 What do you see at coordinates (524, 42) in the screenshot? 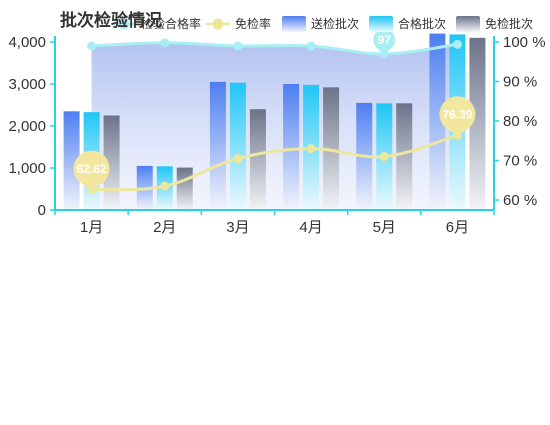
I see `y-tick-label-right: 100 %` at bounding box center [524, 42].